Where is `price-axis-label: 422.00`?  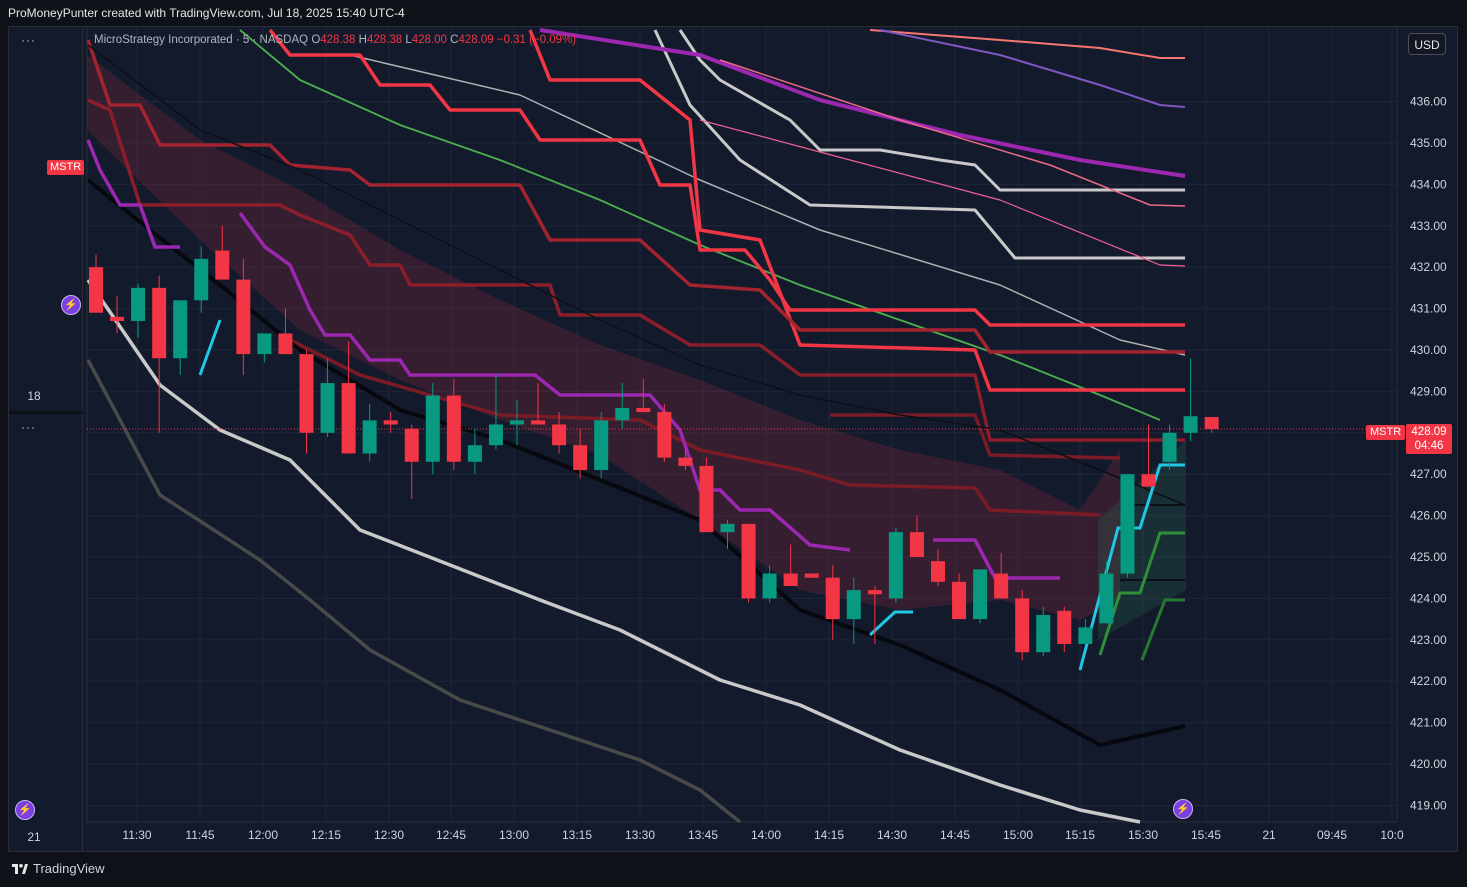 price-axis-label: 422.00 is located at coordinates (1428, 681).